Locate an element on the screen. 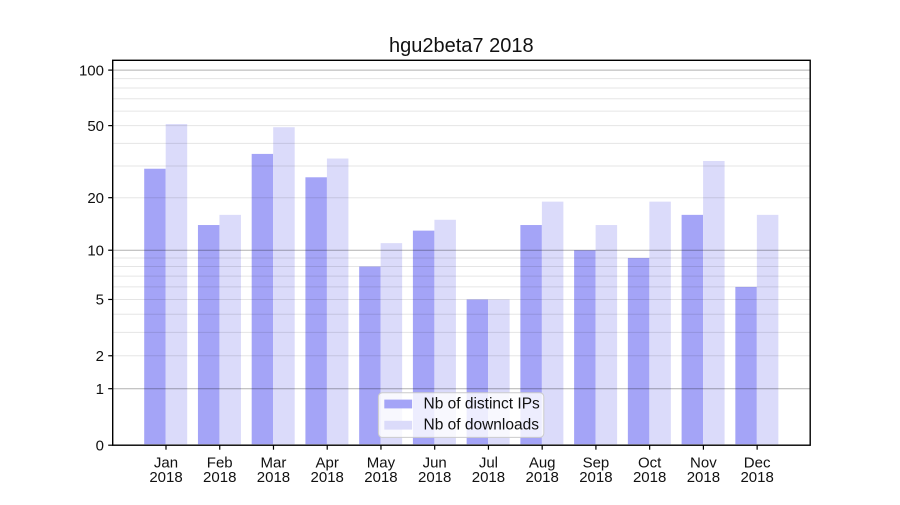 This screenshot has width=900, height=505. svg-text: Oct is located at coordinates (650, 463).